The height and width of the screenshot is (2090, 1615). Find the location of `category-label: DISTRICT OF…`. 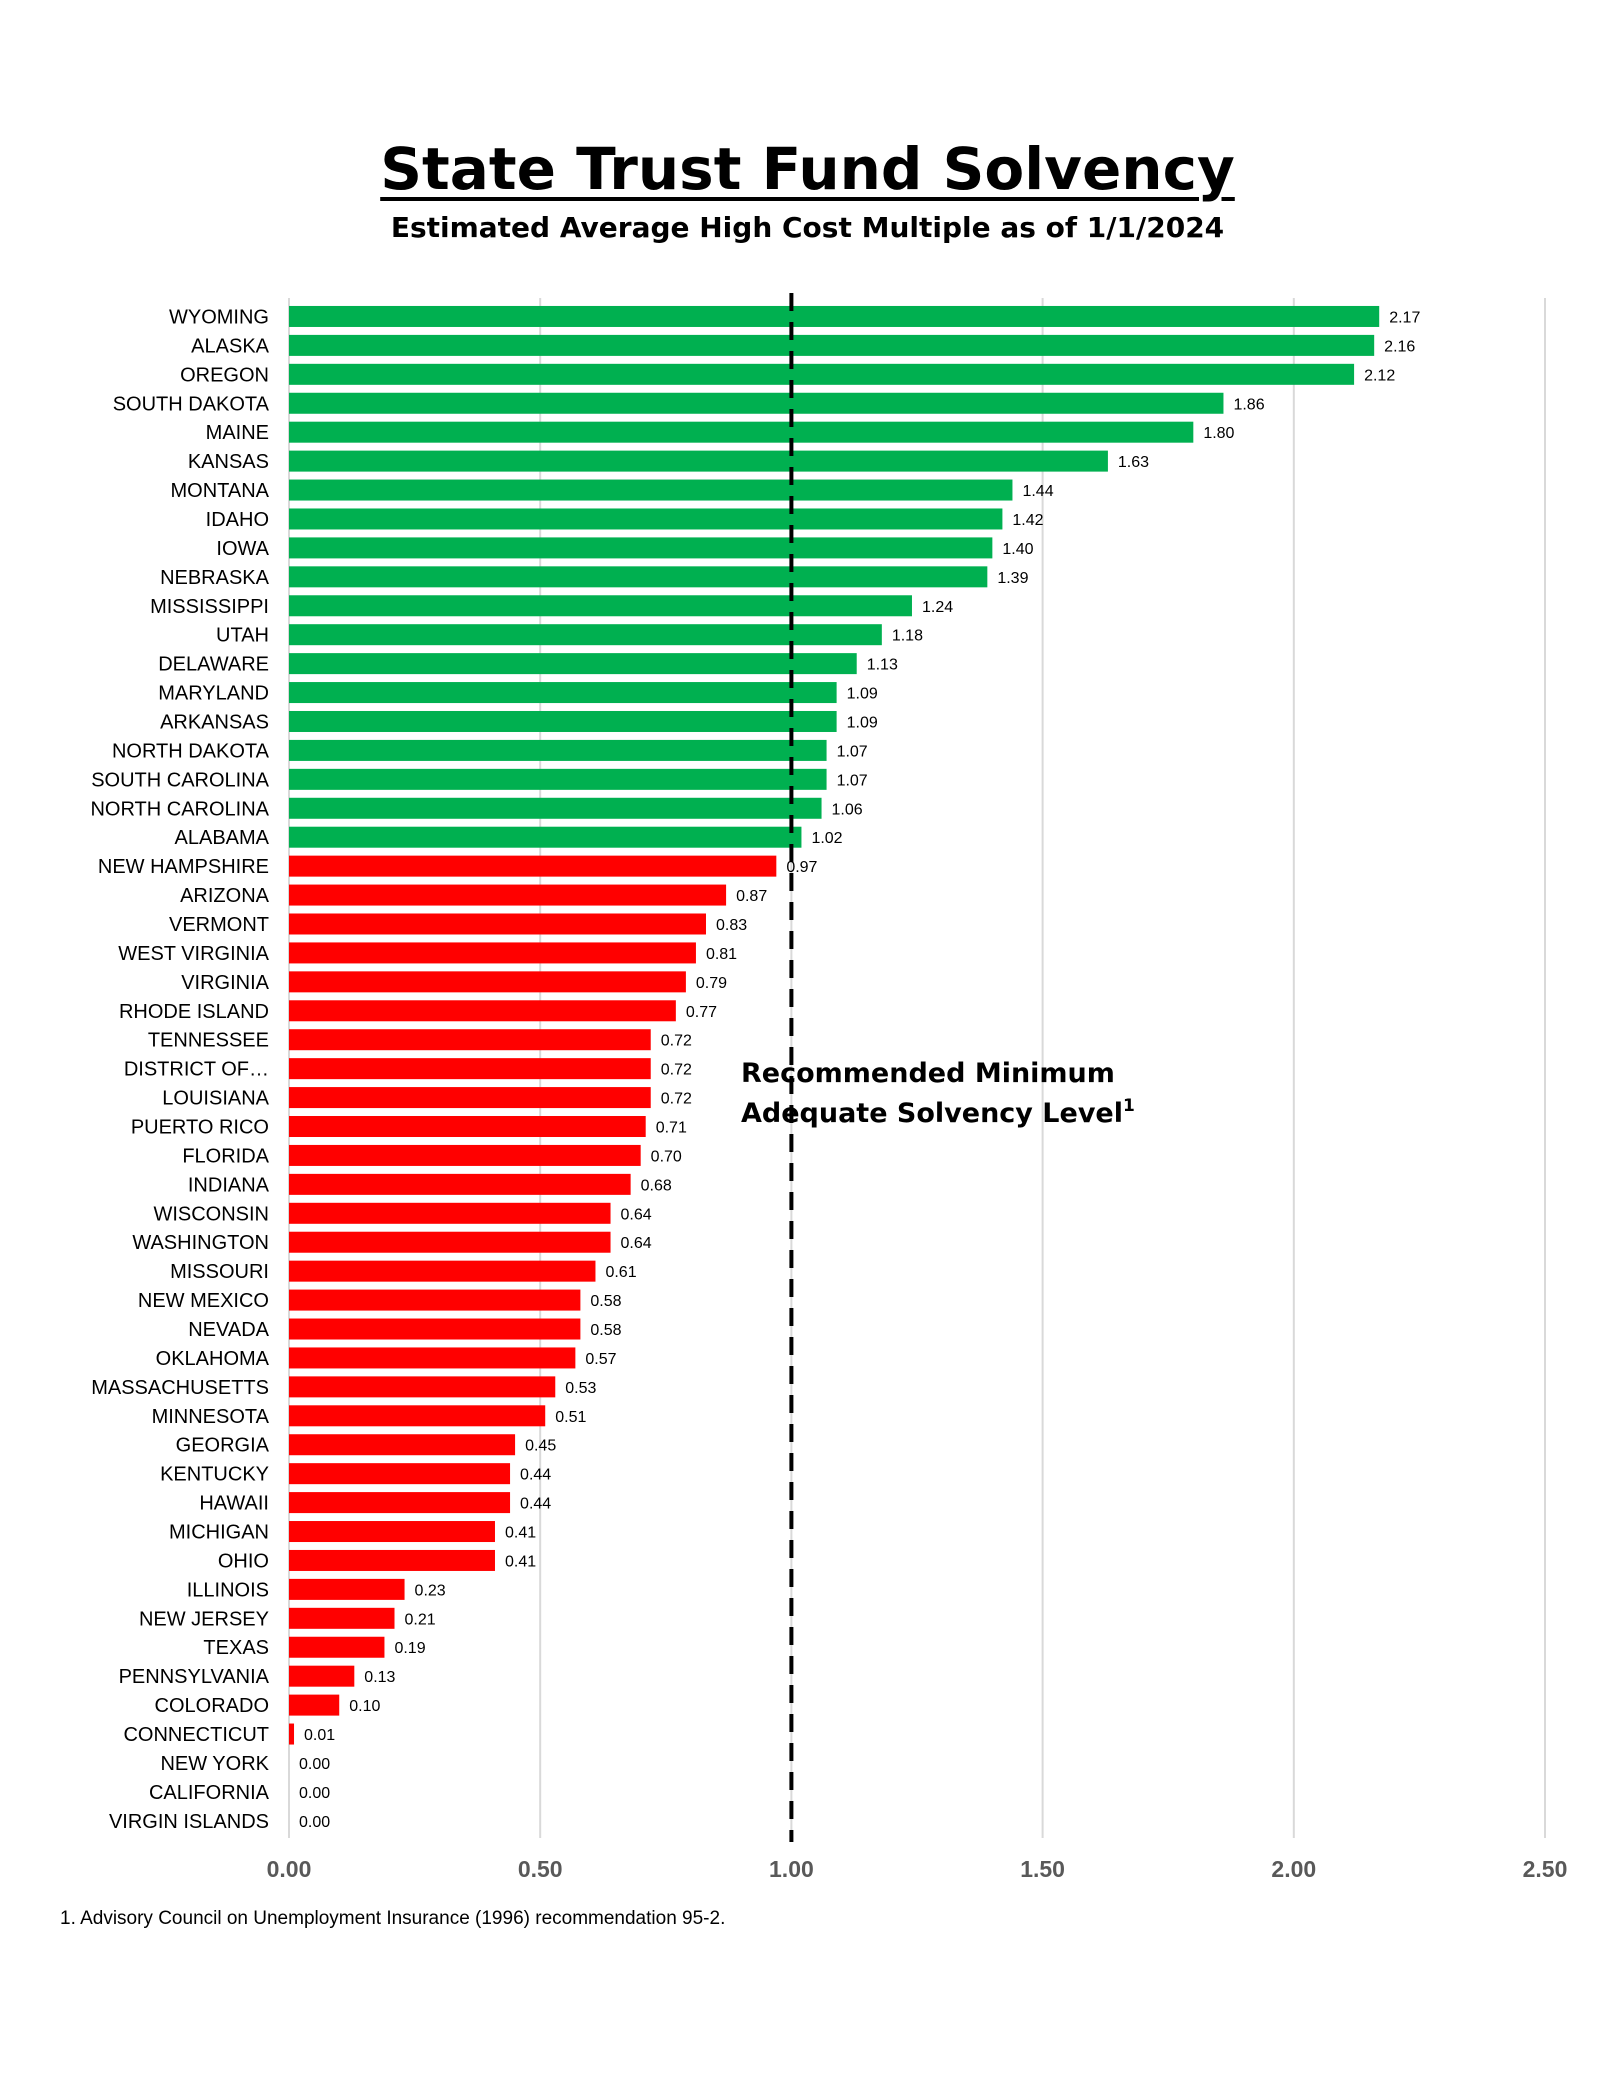

category-label: DISTRICT OF… is located at coordinates (196, 1070).